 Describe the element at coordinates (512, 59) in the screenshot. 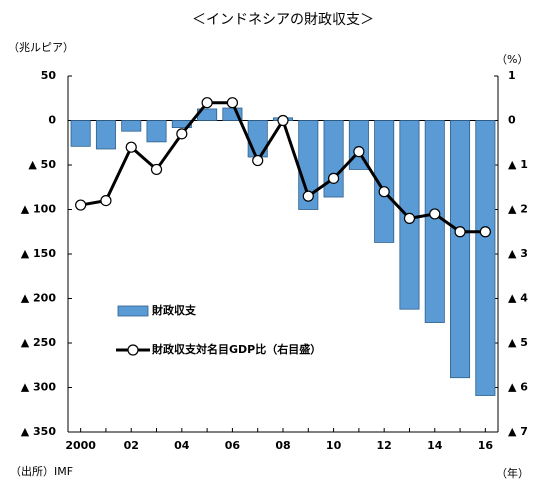

I see `y2-axis-label: （%）` at that location.